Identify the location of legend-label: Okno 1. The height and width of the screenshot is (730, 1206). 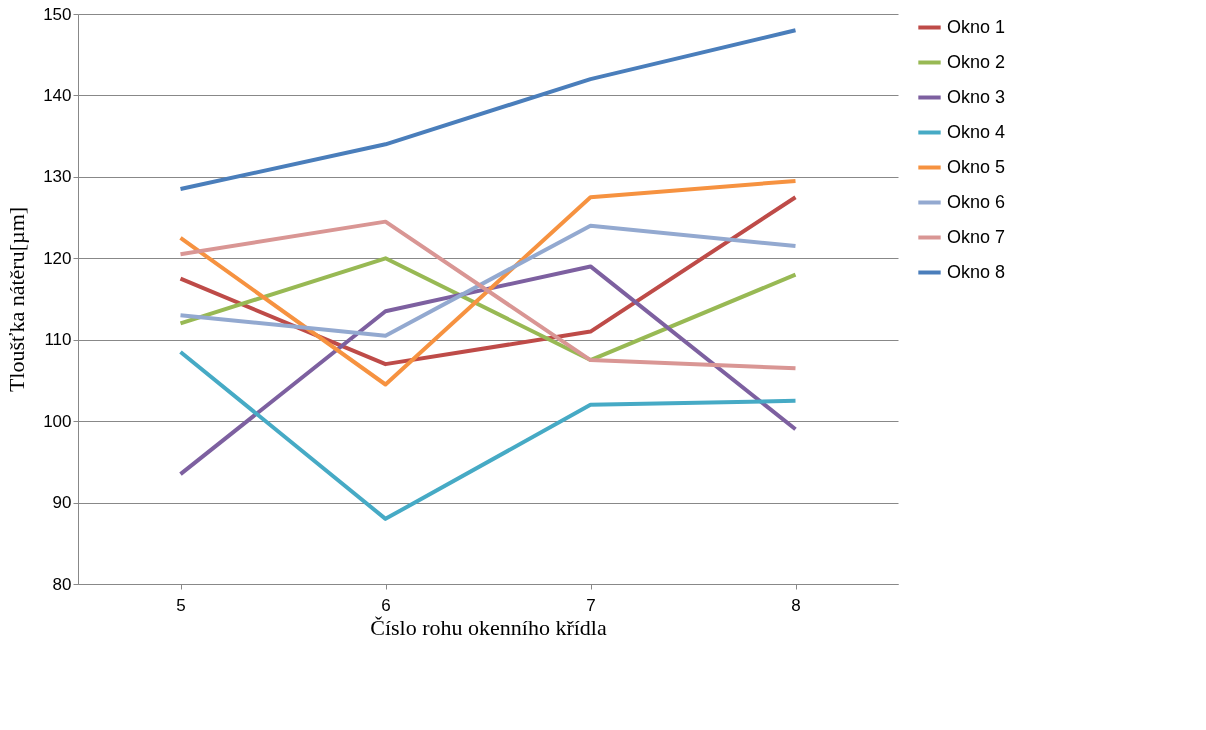
(976, 26).